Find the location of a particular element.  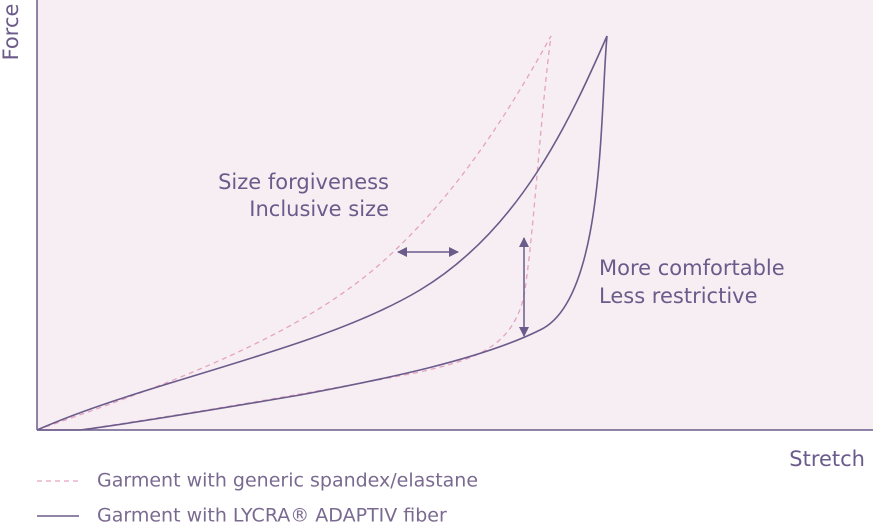

annotation: Size forgiveness is located at coordinates (303, 182).